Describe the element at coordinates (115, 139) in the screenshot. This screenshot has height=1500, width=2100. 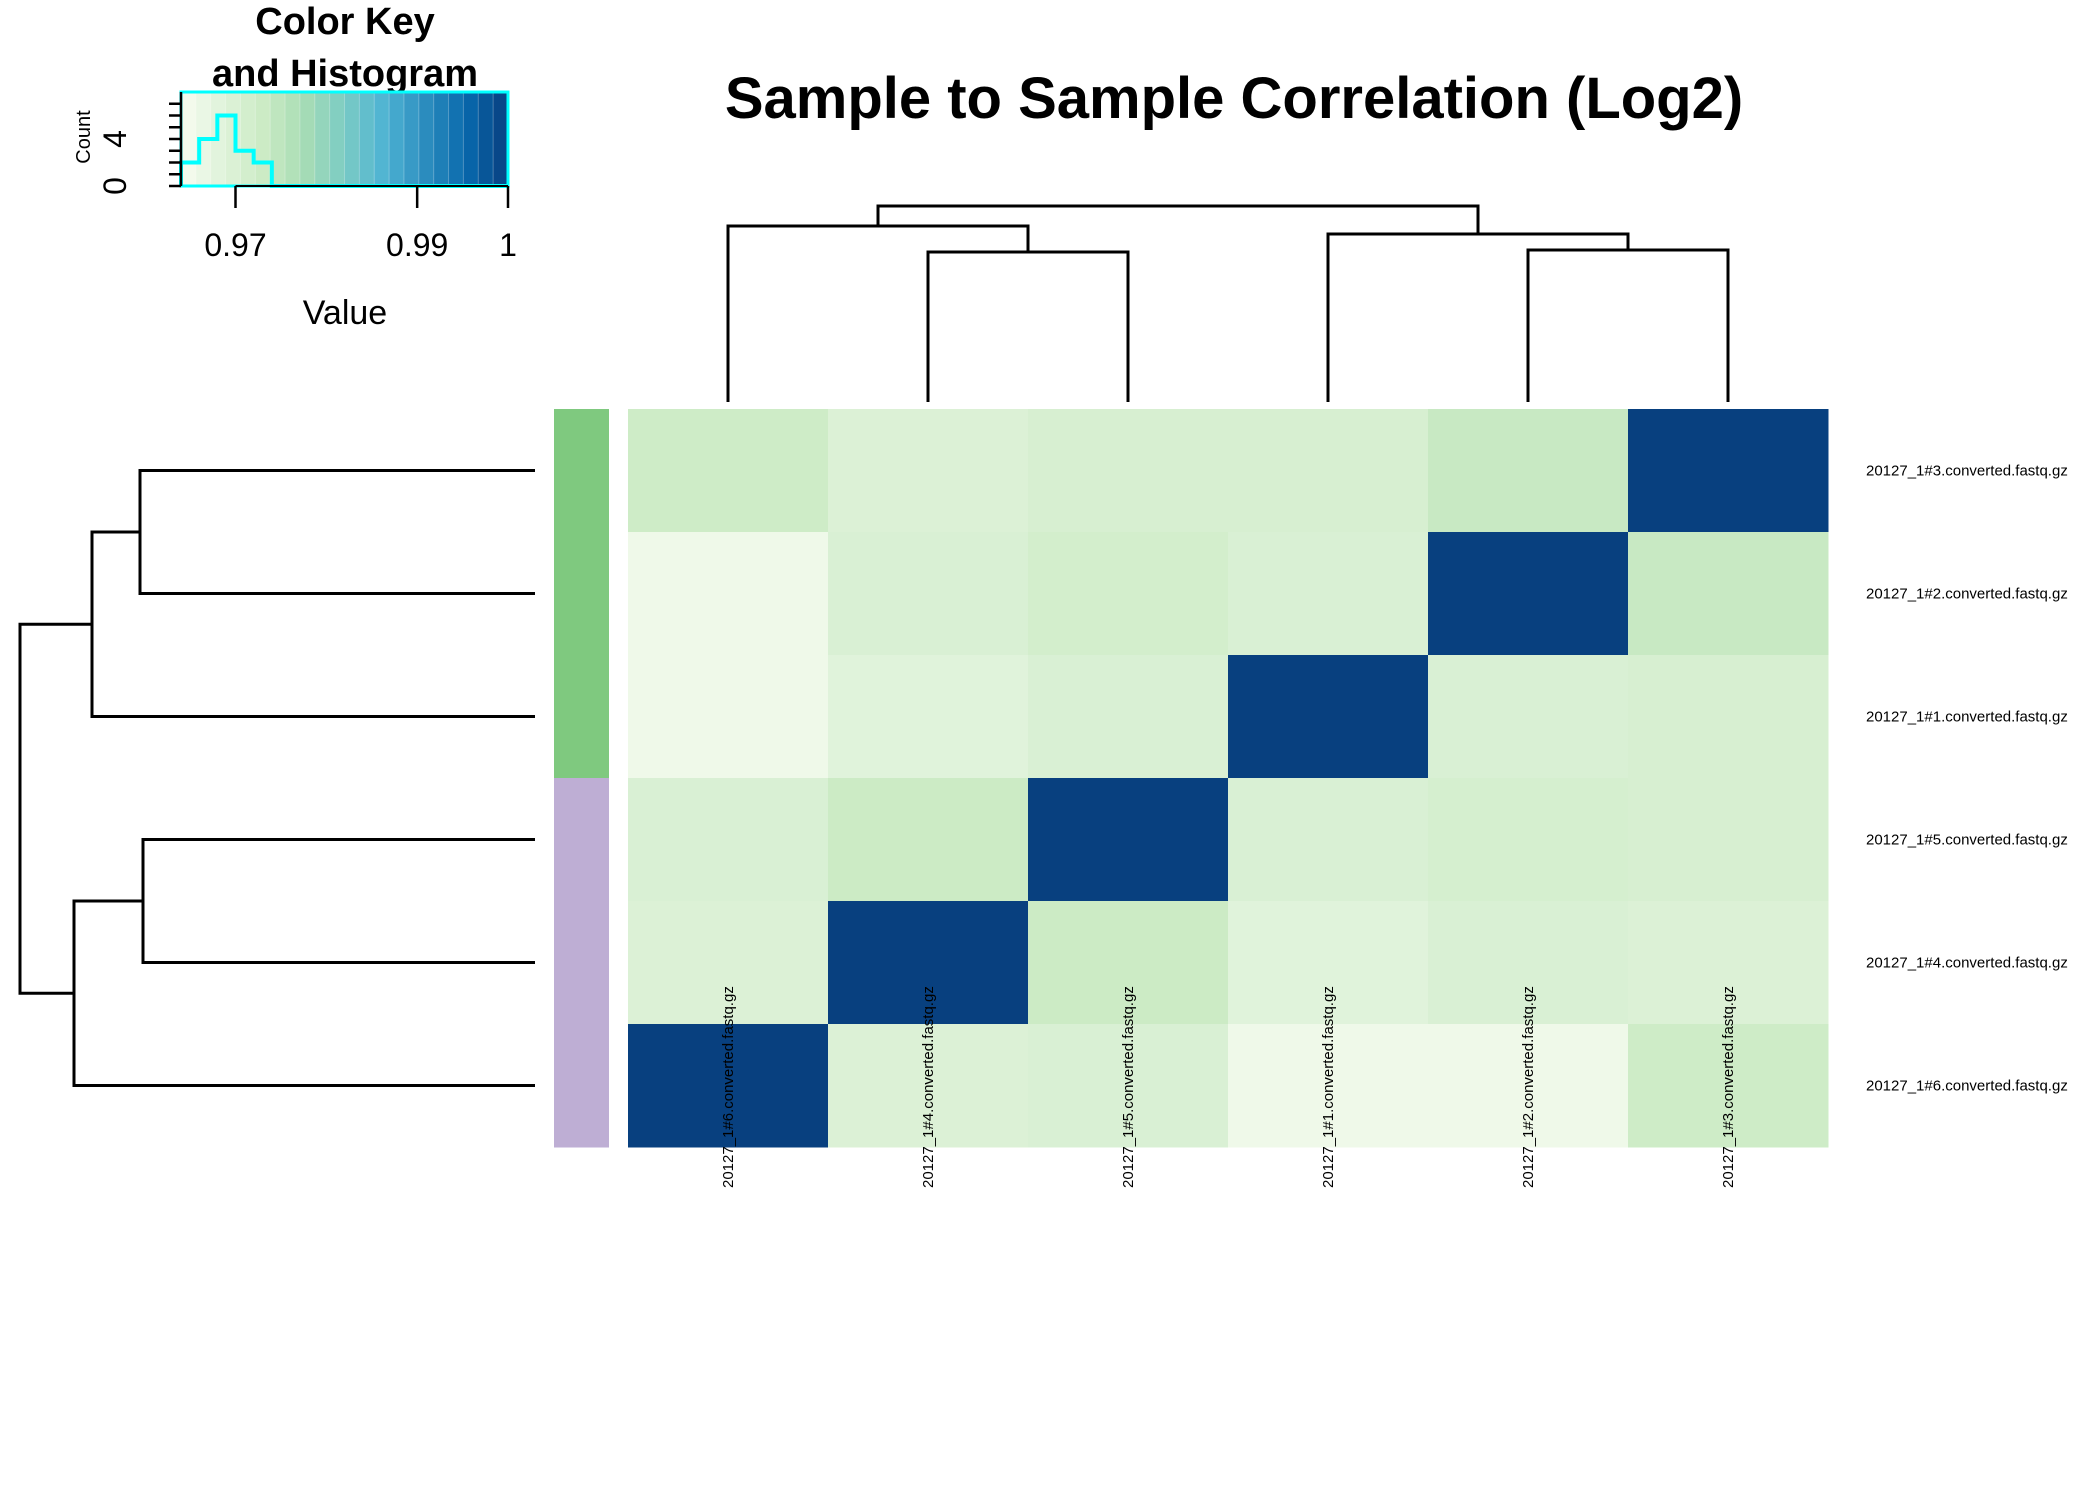
I see `color-key-y-tick-label: 4` at that location.